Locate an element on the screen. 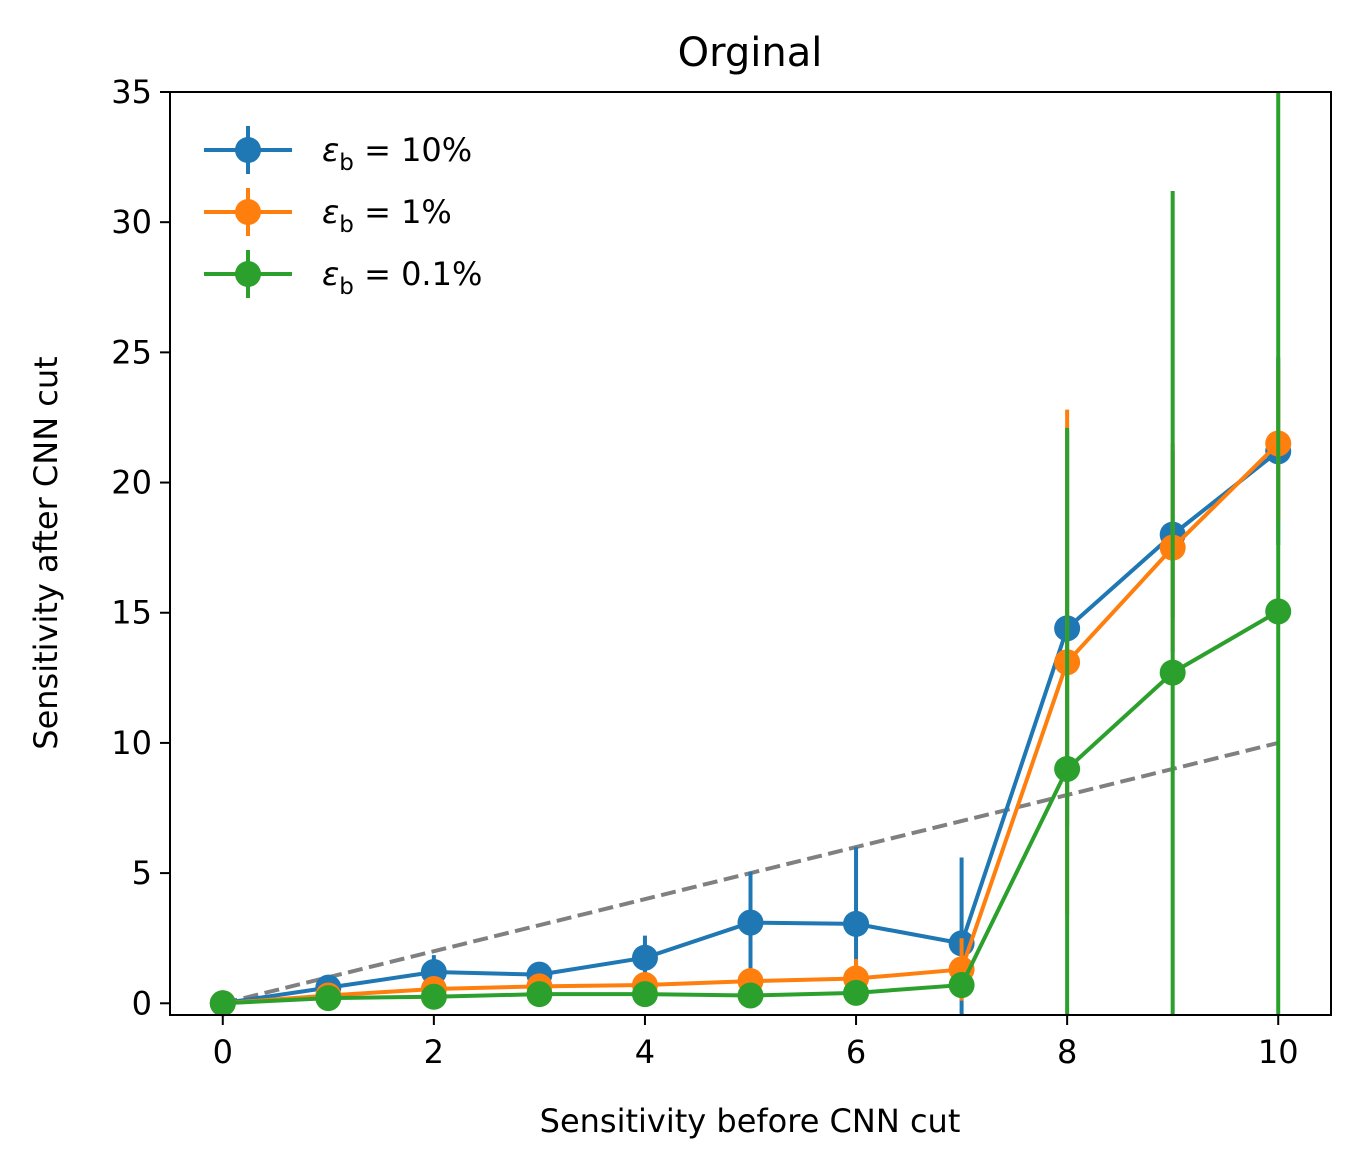 The width and height of the screenshot is (1361, 1172). y-tick-label: 0 is located at coordinates (142, 1003).